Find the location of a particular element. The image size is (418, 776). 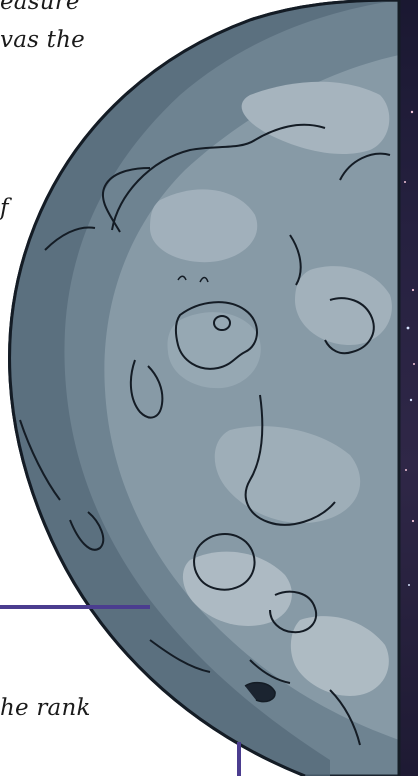

text-fragment: easure is located at coordinates (40, 7).